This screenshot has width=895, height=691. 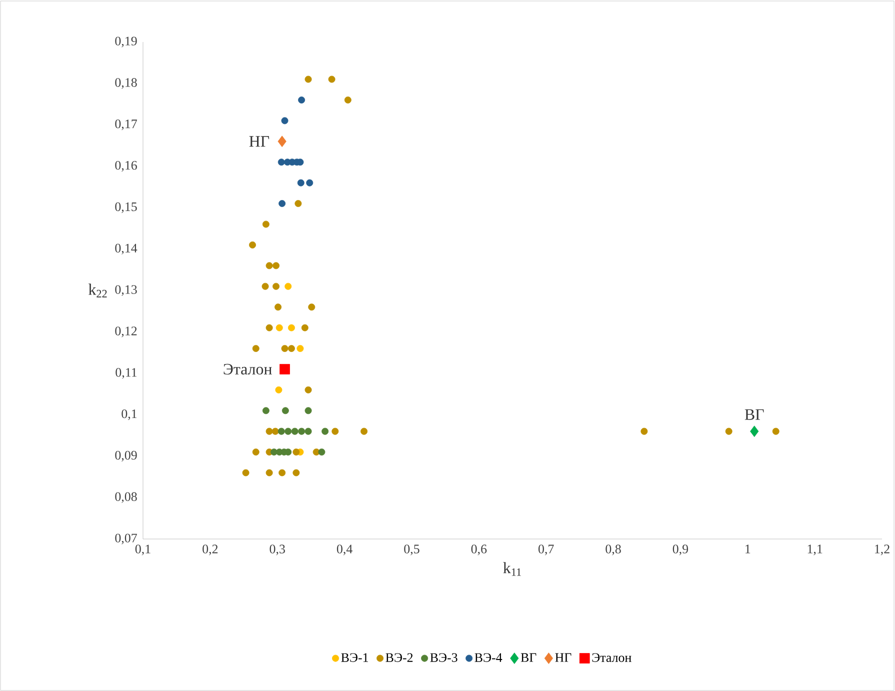 I want to click on legend-label: Эталон, so click(x=612, y=657).